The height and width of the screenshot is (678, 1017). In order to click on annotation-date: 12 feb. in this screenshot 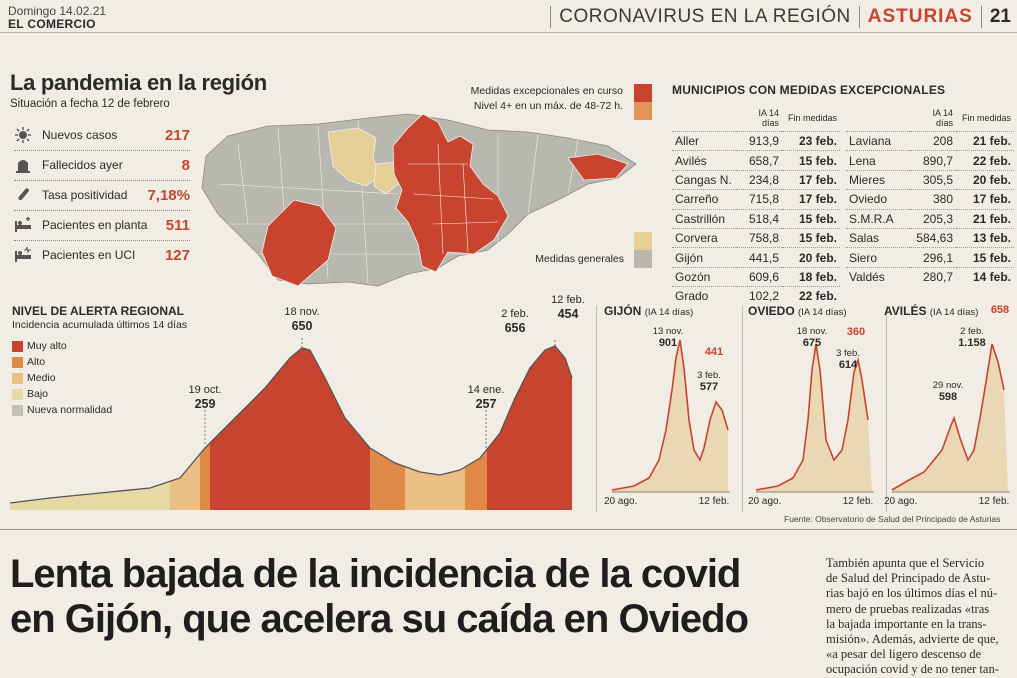, I will do `click(568, 300)`.